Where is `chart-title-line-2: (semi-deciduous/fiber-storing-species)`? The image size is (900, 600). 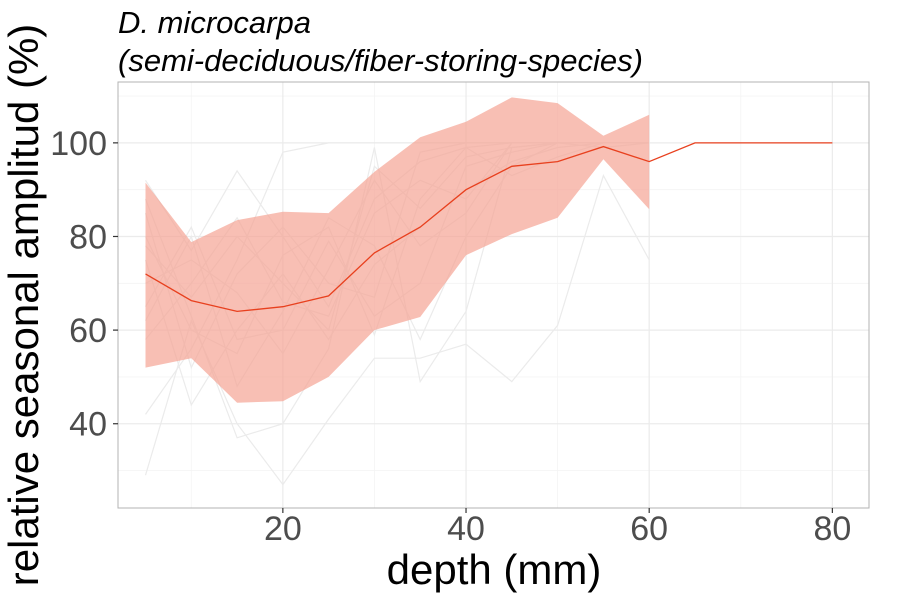 chart-title-line-2: (semi-deciduous/fiber-storing-species) is located at coordinates (380, 60).